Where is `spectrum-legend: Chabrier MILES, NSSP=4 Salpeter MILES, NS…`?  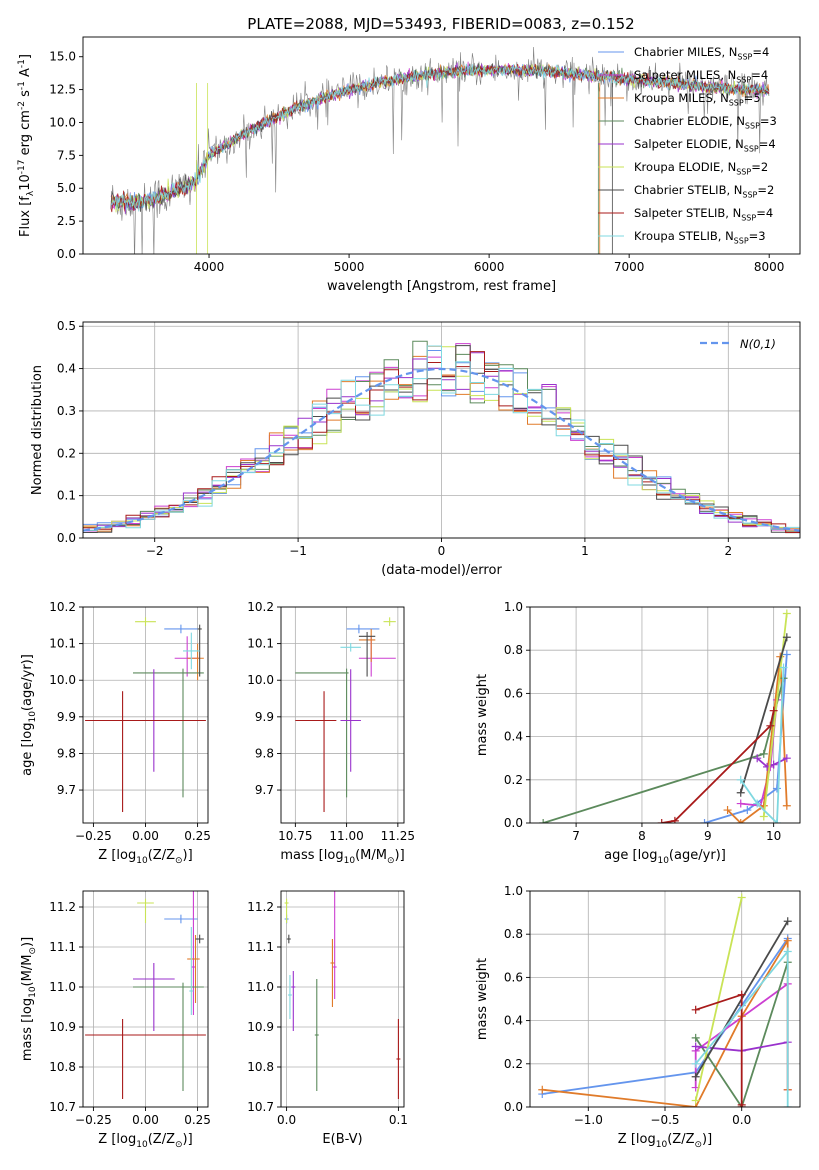
spectrum-legend: Chabrier MILES, NSSP=4 Salpeter MILES, NS… is located at coordinates (687, 145).